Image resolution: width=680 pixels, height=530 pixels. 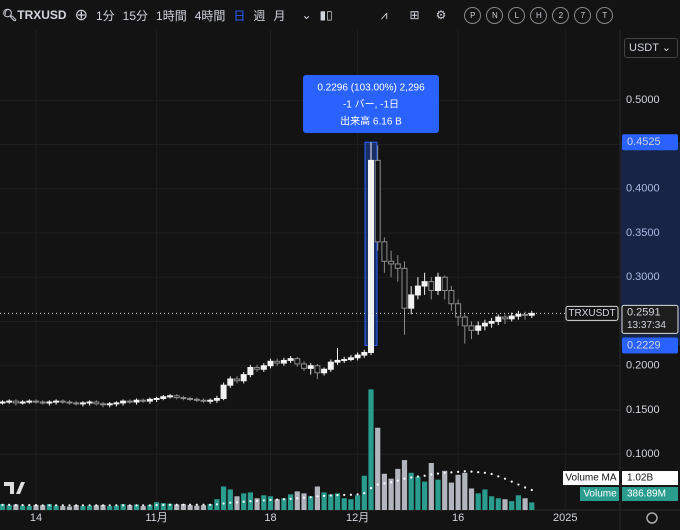 What do you see at coordinates (517, 15) in the screenshot?
I see `quick-button: L` at bounding box center [517, 15].